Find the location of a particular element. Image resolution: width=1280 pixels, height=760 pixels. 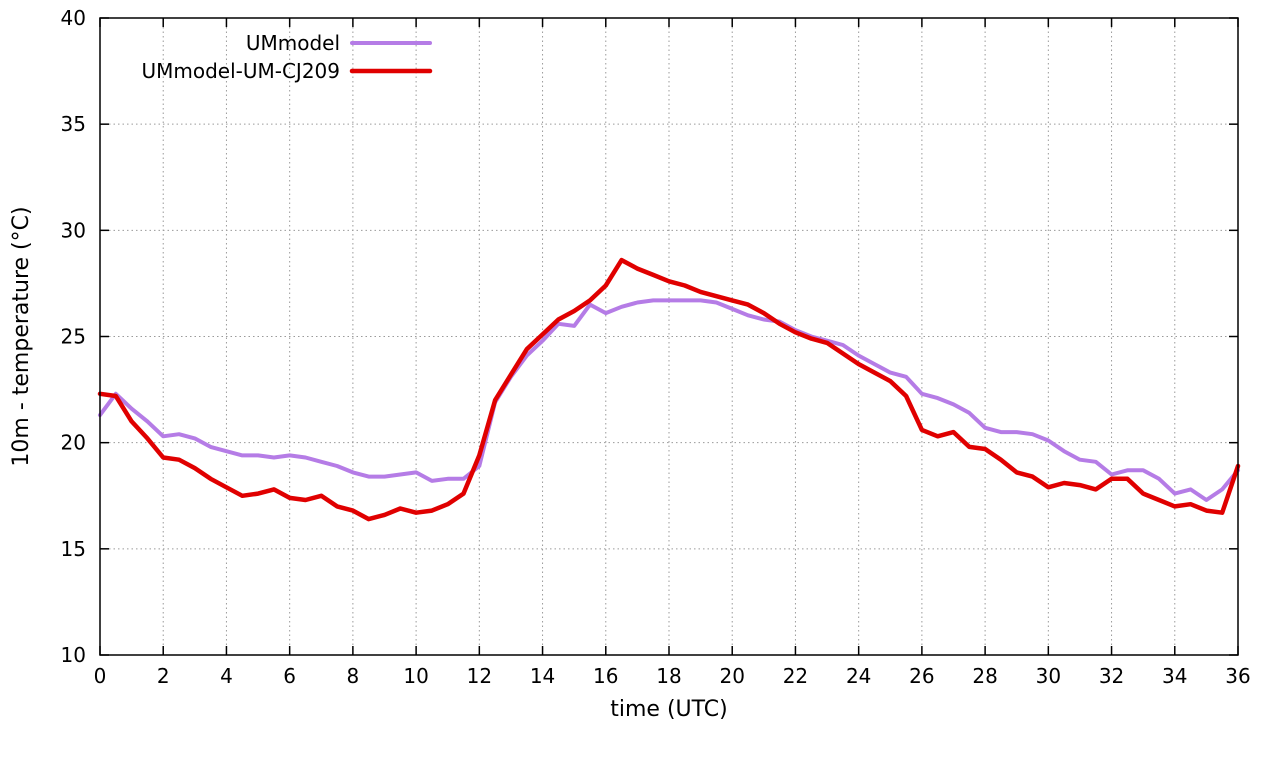

x-tick-label: 14 is located at coordinates (542, 676).